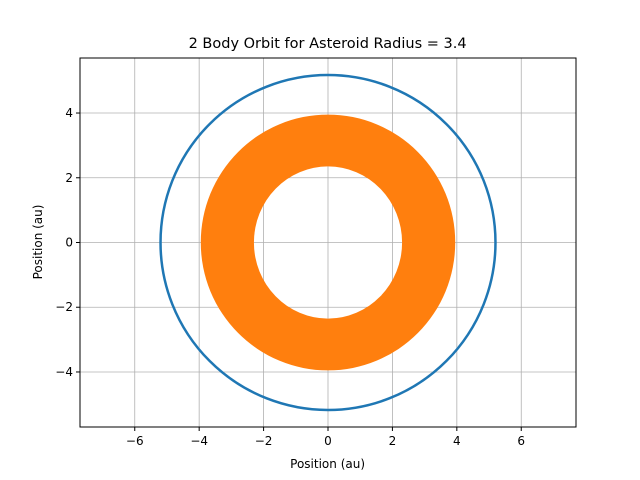 The width and height of the screenshot is (640, 480). I want to click on y-tick-label: 4, so click(69, 113).